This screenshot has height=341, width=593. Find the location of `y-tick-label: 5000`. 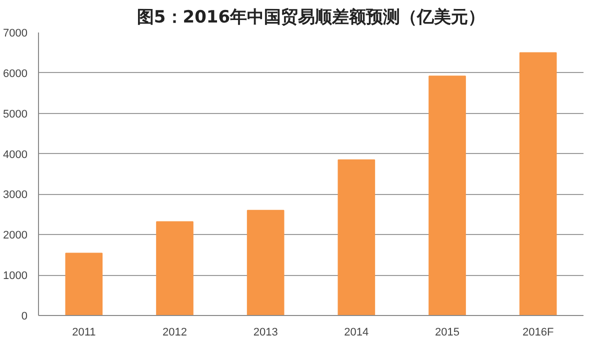

y-tick-label: 5000 is located at coordinates (15, 114).